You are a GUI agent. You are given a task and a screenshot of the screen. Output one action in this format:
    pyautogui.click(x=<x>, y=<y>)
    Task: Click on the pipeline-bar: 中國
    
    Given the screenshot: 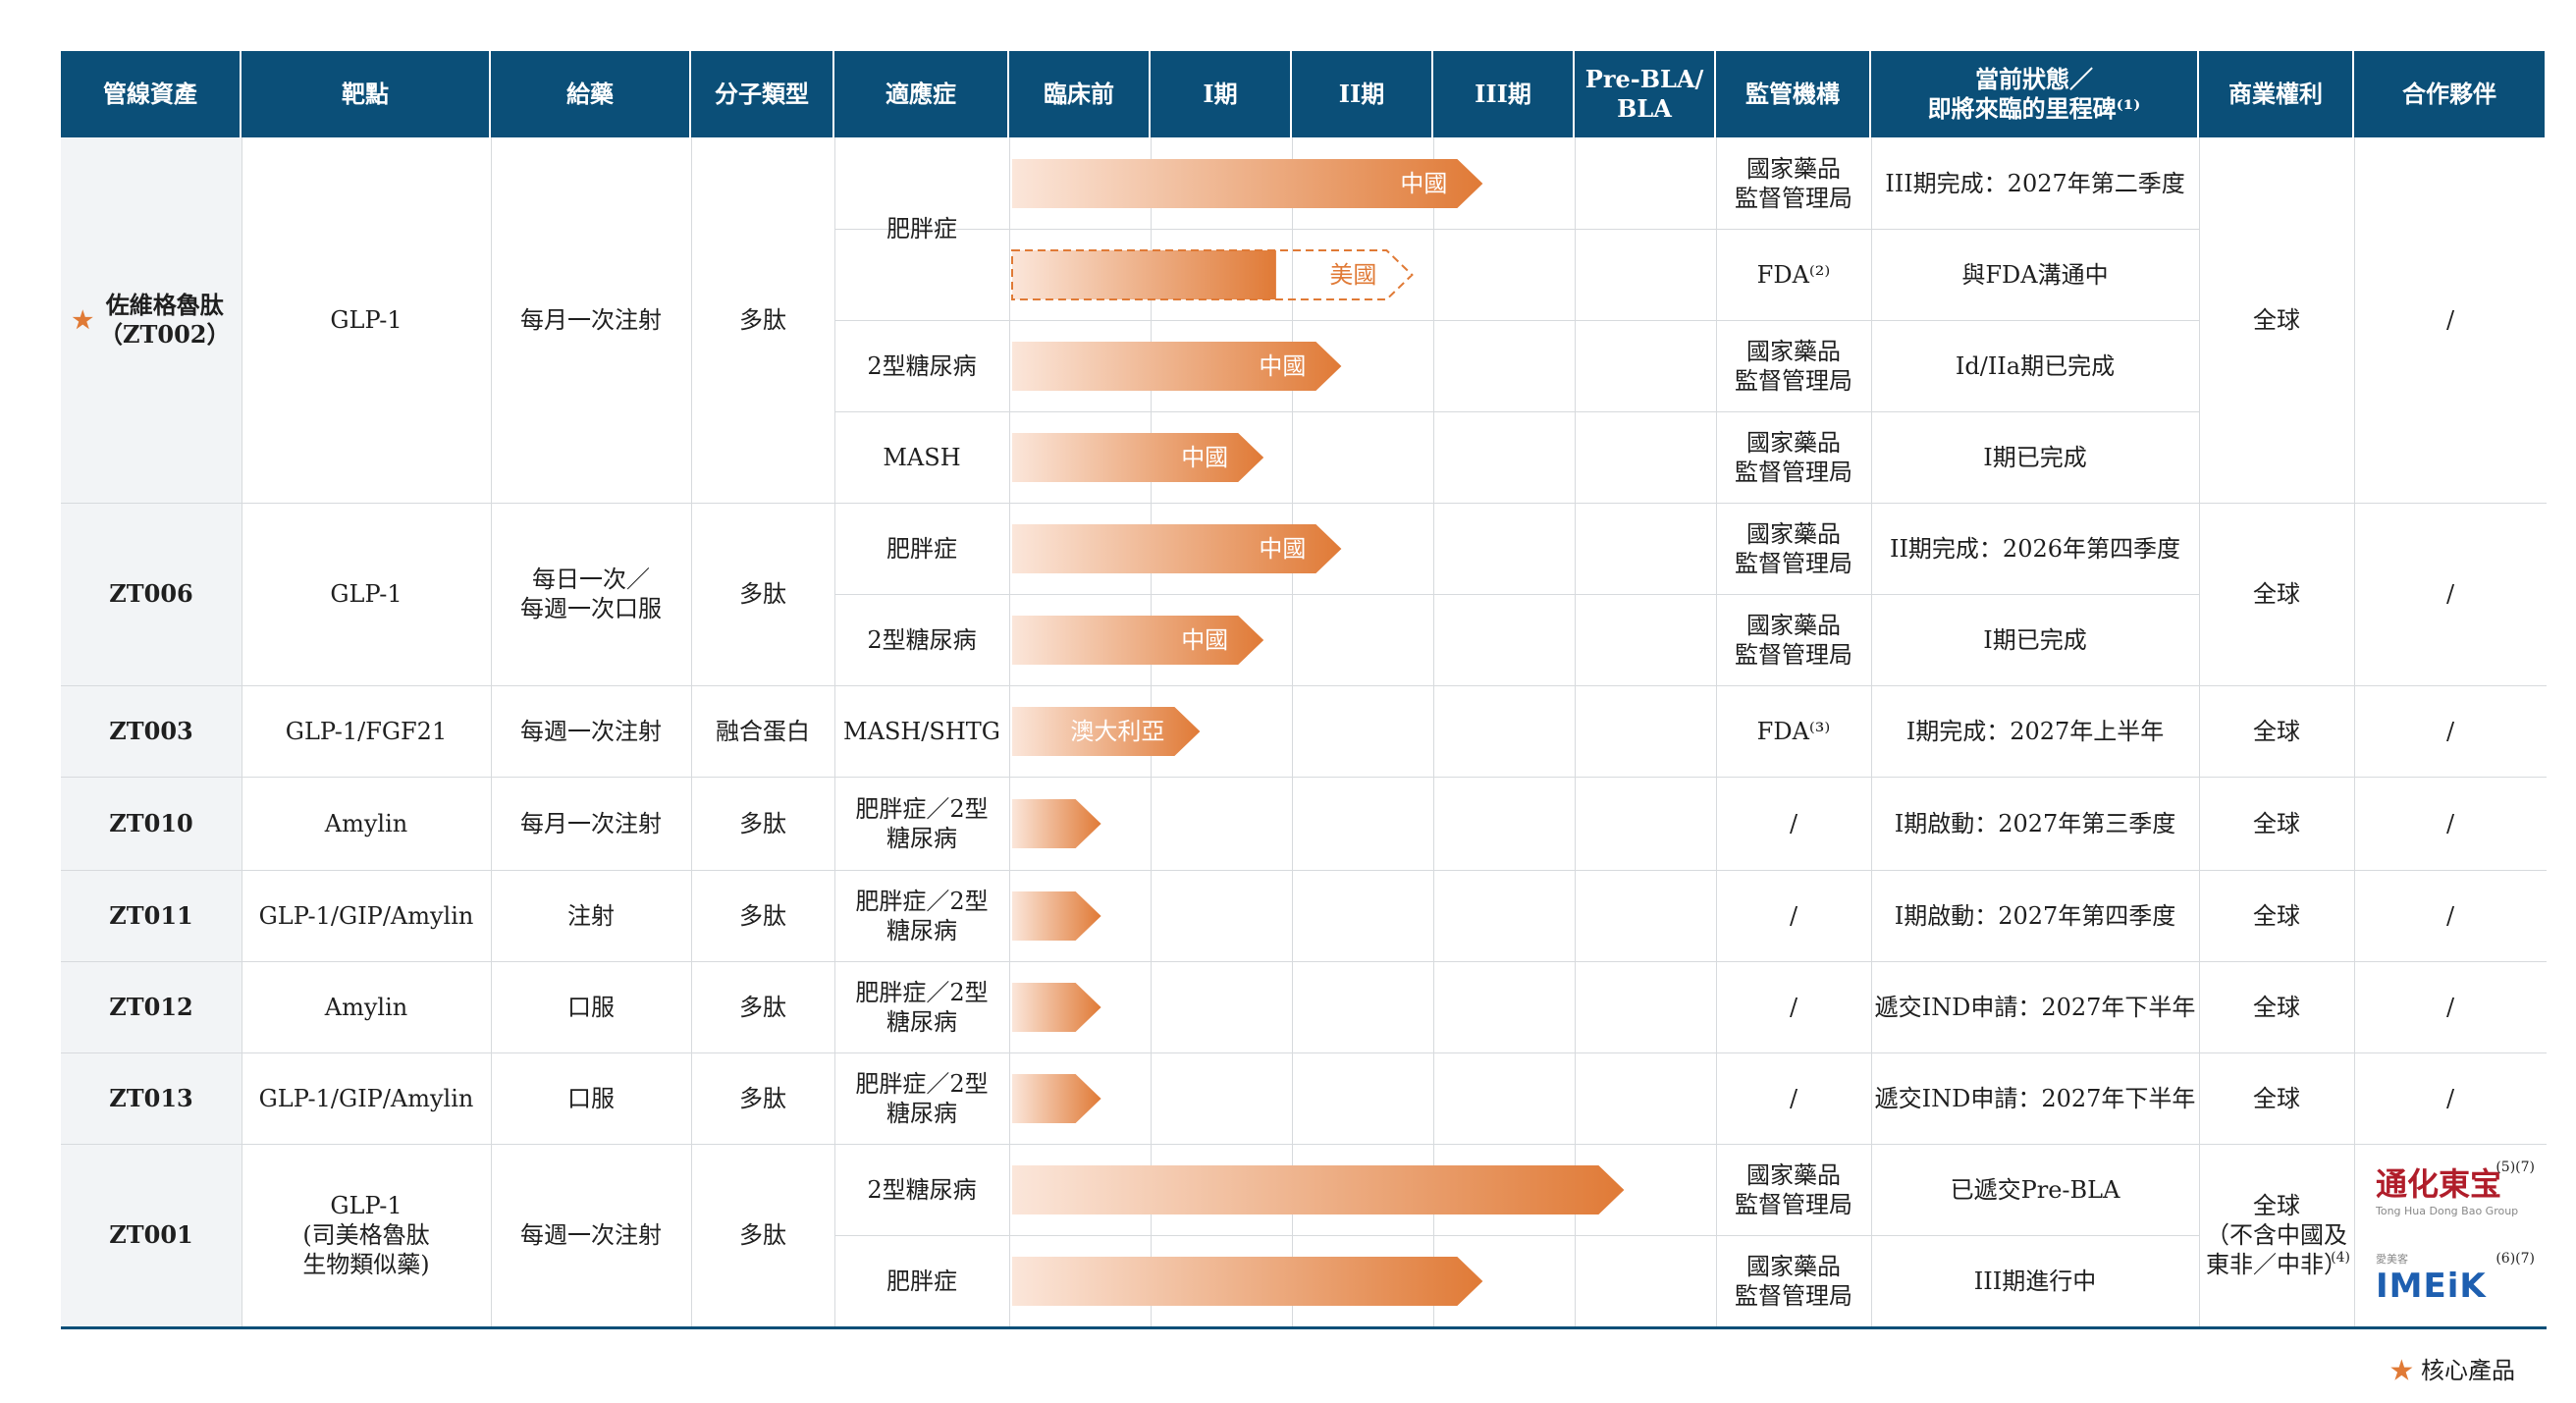 What is the action you would take?
    pyautogui.click(x=1138, y=457)
    